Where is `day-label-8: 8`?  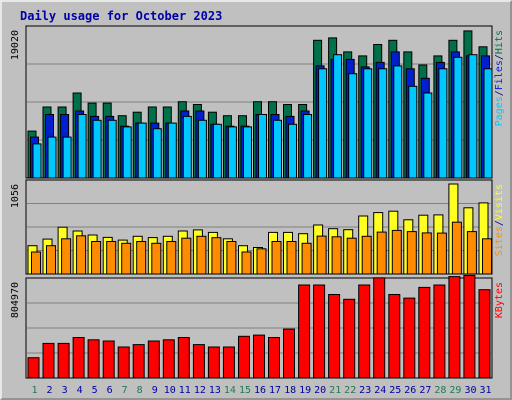
day-label-8: 8 is located at coordinates (140, 390).